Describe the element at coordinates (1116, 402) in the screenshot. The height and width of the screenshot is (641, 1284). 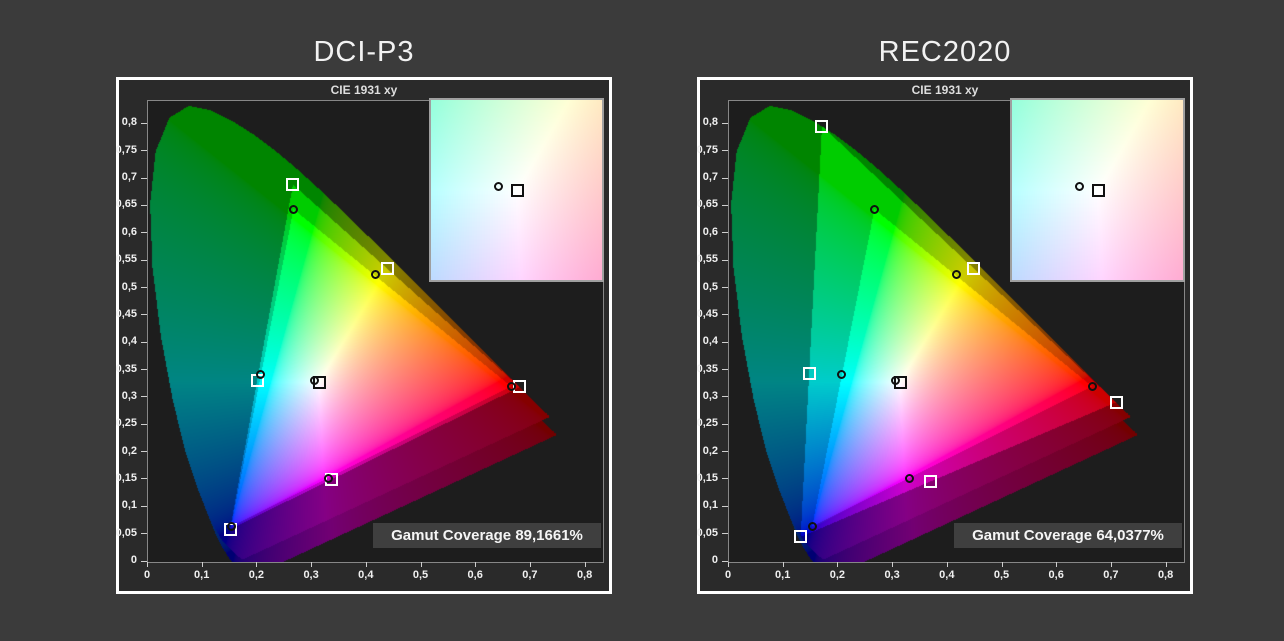
I see `target-red-square` at that location.